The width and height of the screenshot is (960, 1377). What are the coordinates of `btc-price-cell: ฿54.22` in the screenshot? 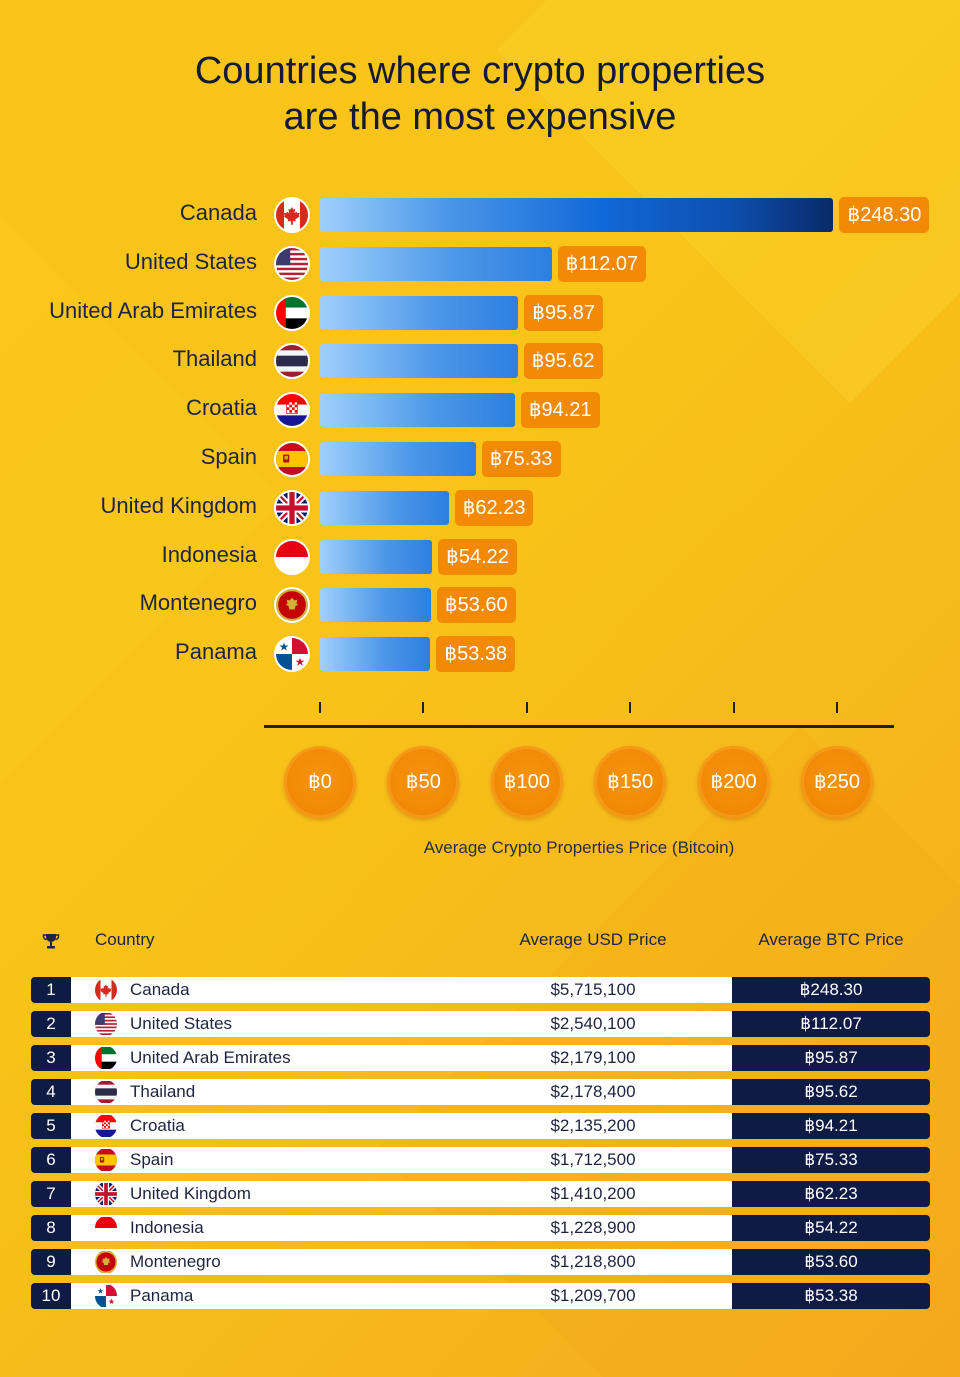 It's located at (831, 1228).